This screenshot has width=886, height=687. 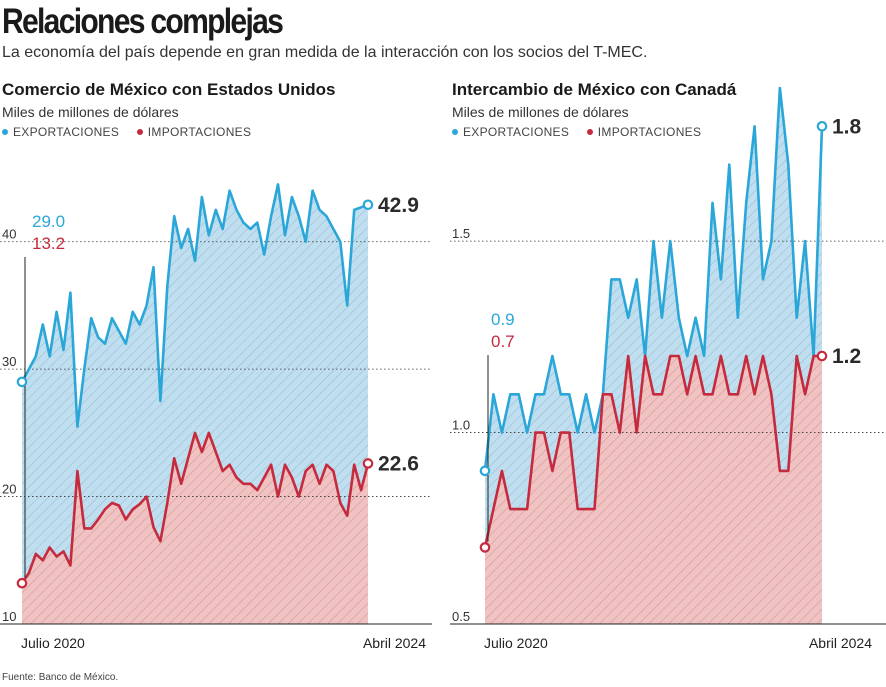 What do you see at coordinates (60, 677) in the screenshot?
I see `source-note: Fuente: Banco de México.` at bounding box center [60, 677].